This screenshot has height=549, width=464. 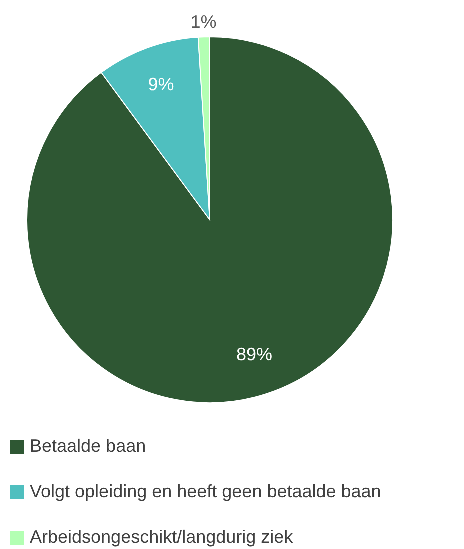 What do you see at coordinates (161, 84) in the screenshot?
I see `data-label: 9%` at bounding box center [161, 84].